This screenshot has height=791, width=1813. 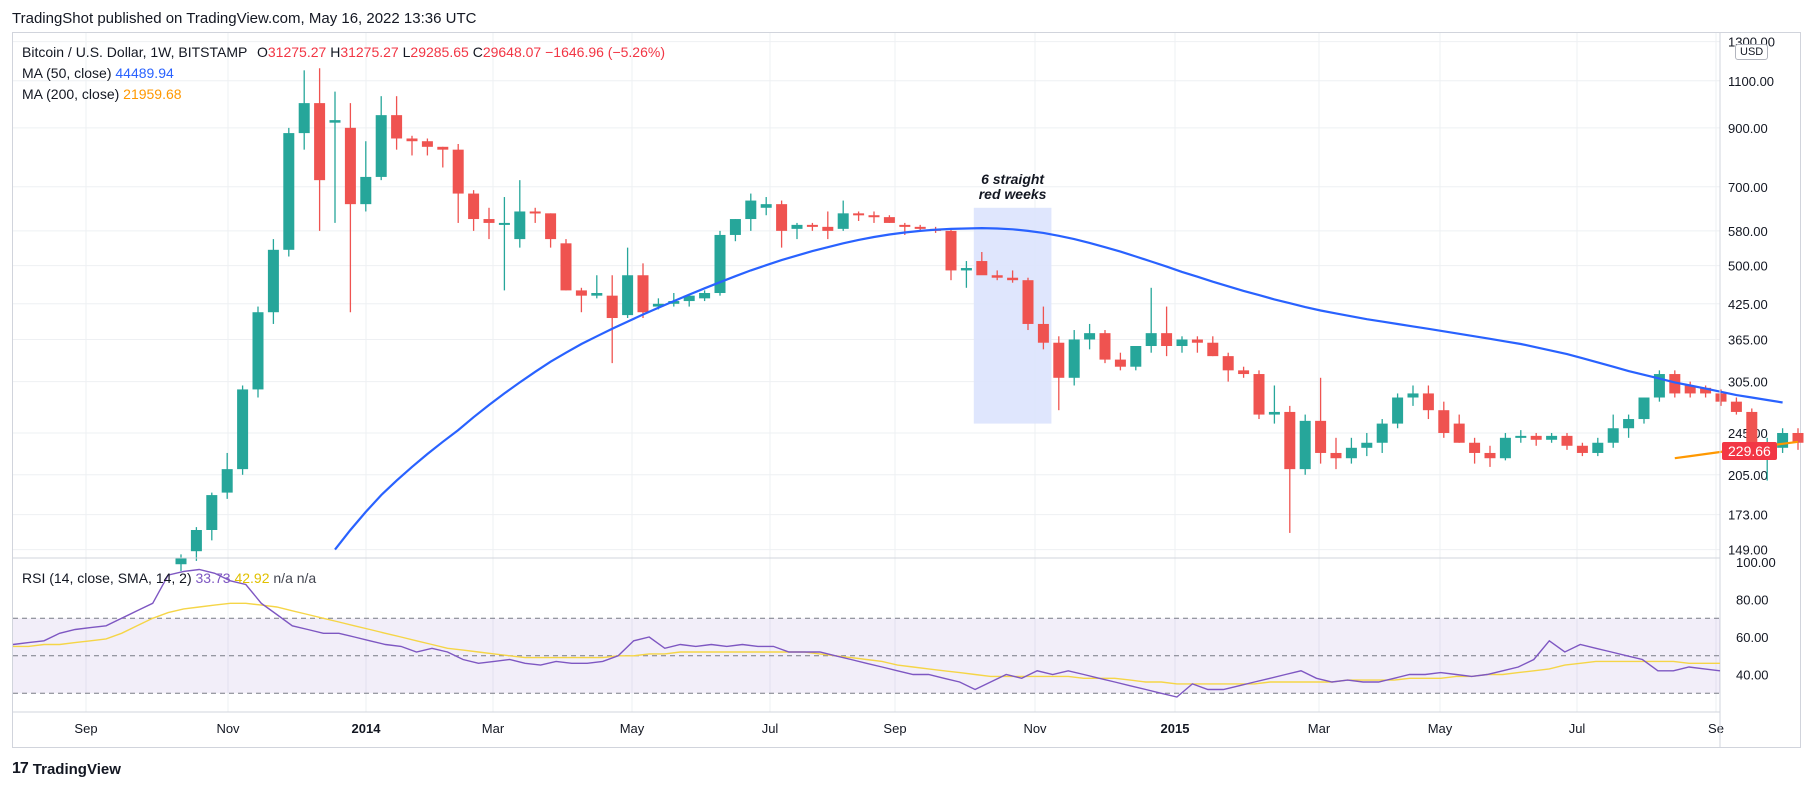 I want to click on ma50-legend: MA (50, close) 44489.94, so click(x=98, y=73).